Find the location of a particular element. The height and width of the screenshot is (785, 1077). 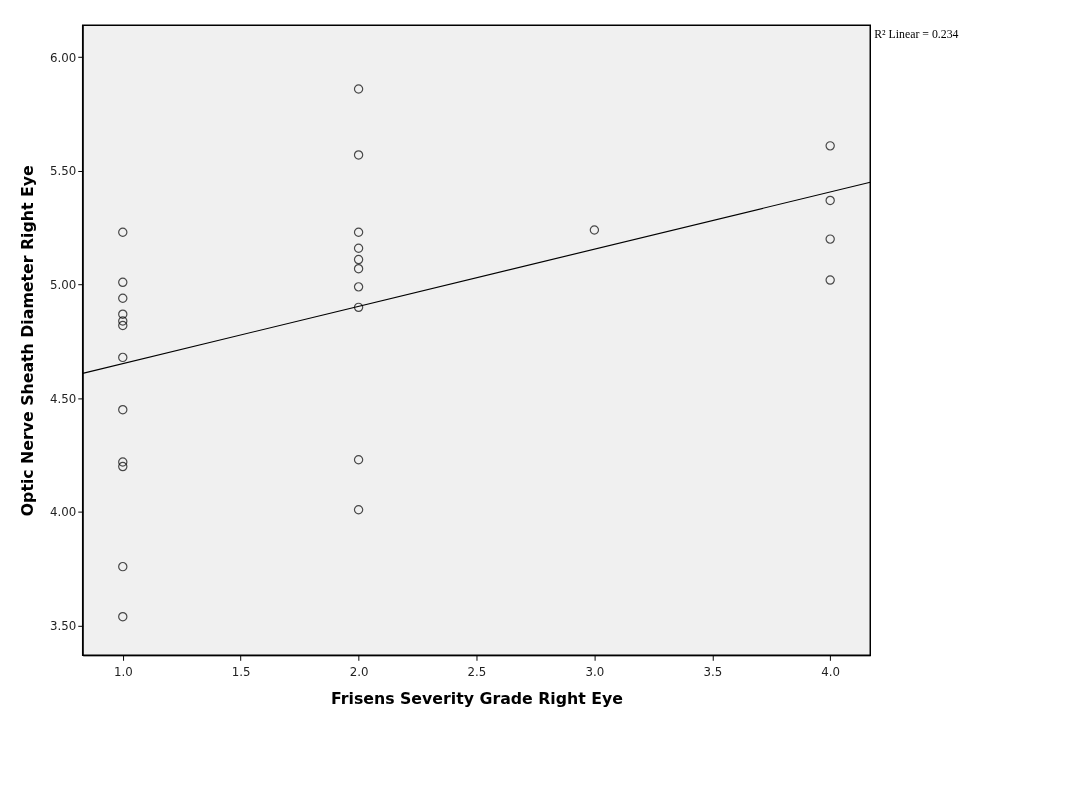

y-tick-label: 4.00 is located at coordinates (63, 512).